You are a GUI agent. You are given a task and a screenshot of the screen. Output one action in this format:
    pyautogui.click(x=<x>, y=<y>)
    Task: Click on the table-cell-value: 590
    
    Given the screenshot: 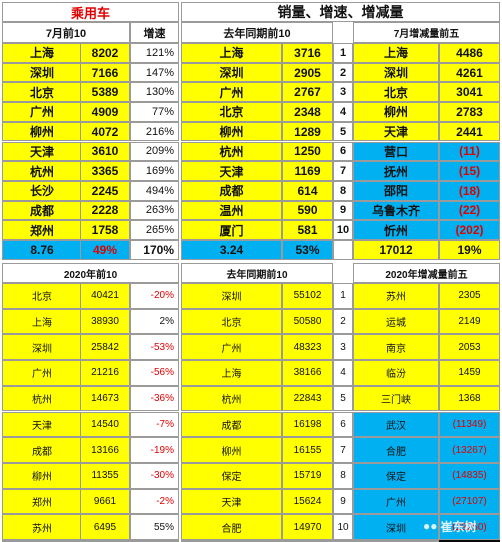 What is the action you would take?
    pyautogui.click(x=307, y=210)
    